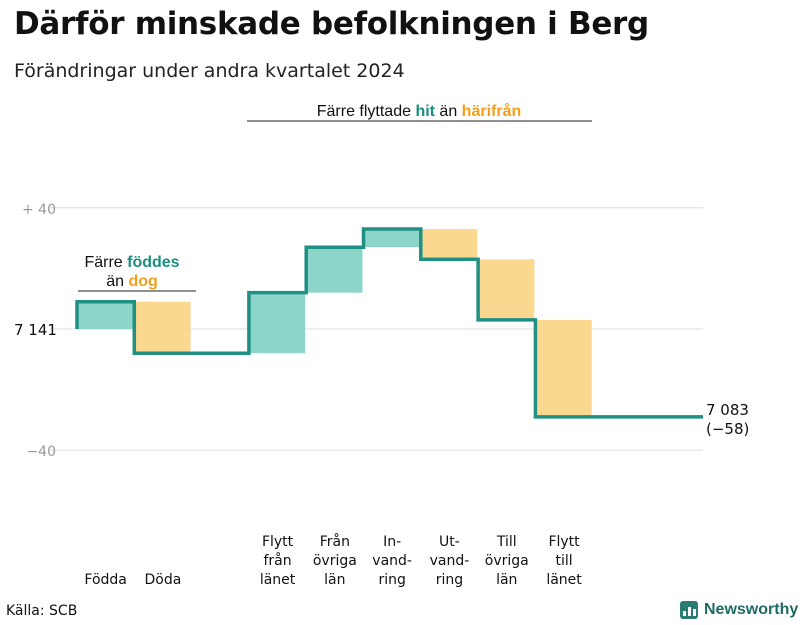  What do you see at coordinates (727, 429) in the screenshot?
I see `end-change-label: (−58)` at bounding box center [727, 429].